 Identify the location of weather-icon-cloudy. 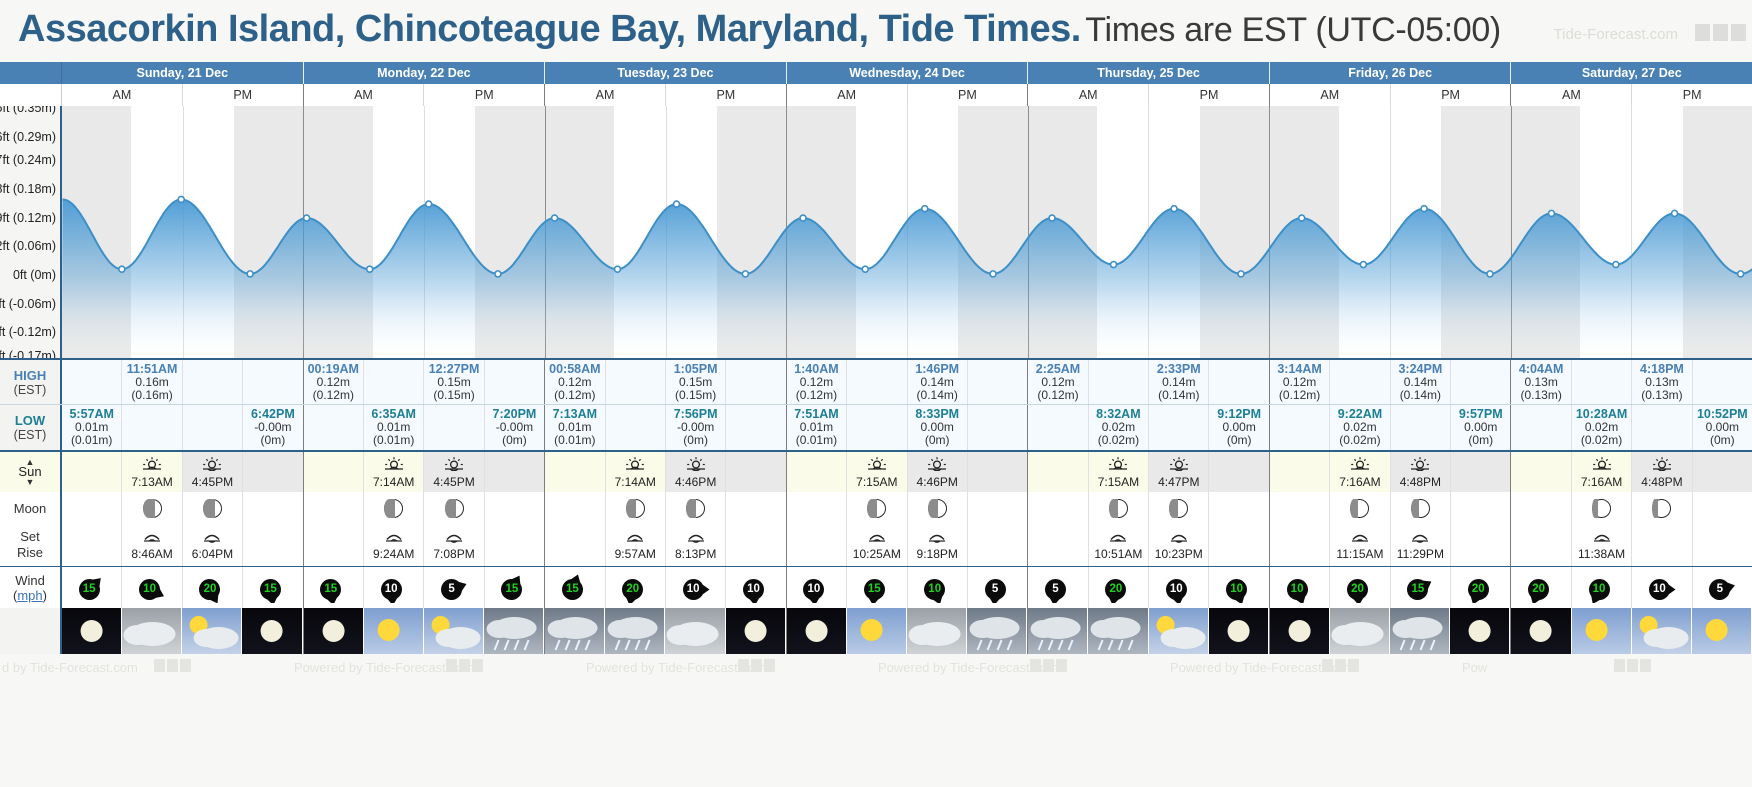
(937, 631).